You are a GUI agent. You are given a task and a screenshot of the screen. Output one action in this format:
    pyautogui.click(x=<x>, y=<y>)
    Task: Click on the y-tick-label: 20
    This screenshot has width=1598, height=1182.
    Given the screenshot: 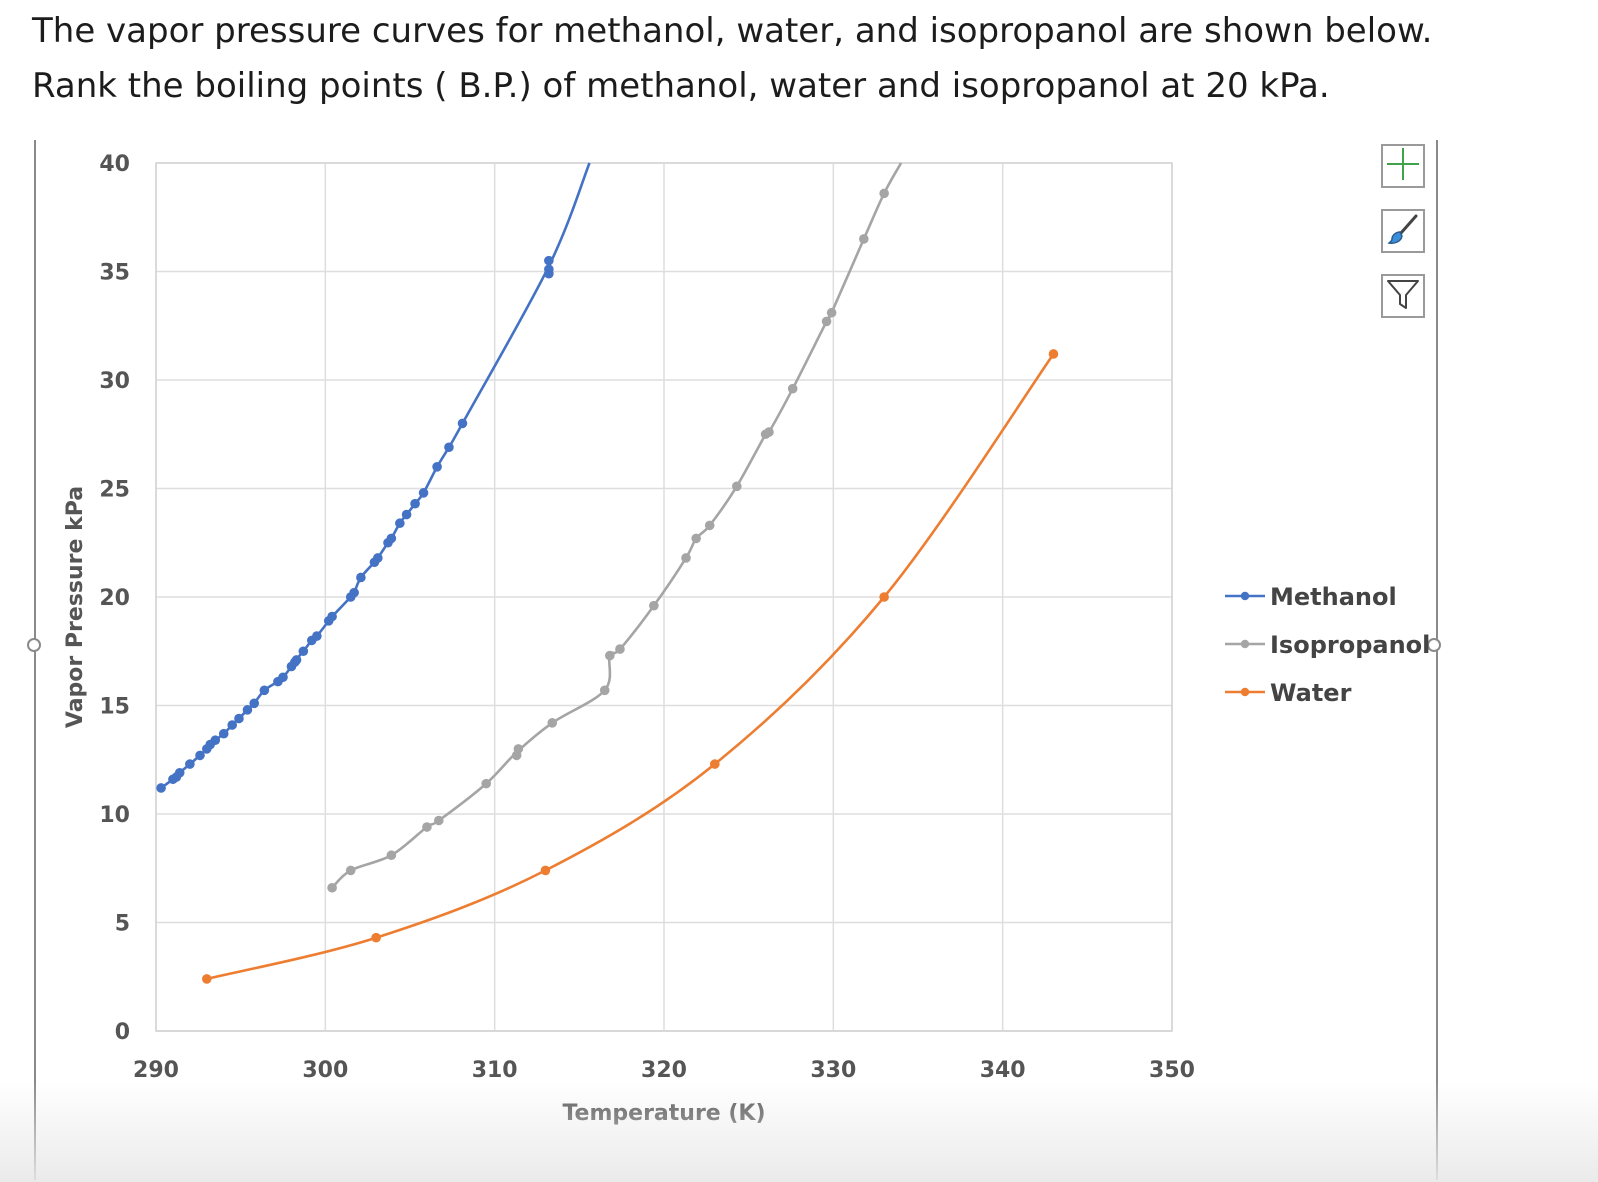 What is the action you would take?
    pyautogui.click(x=114, y=598)
    